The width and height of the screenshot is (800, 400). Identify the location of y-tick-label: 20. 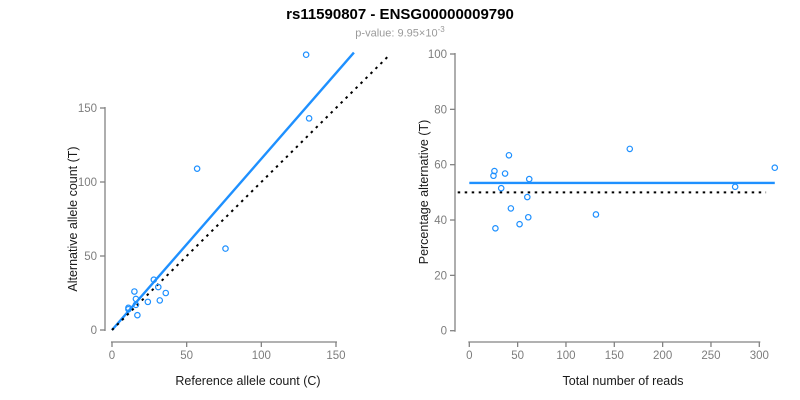
(440, 276).